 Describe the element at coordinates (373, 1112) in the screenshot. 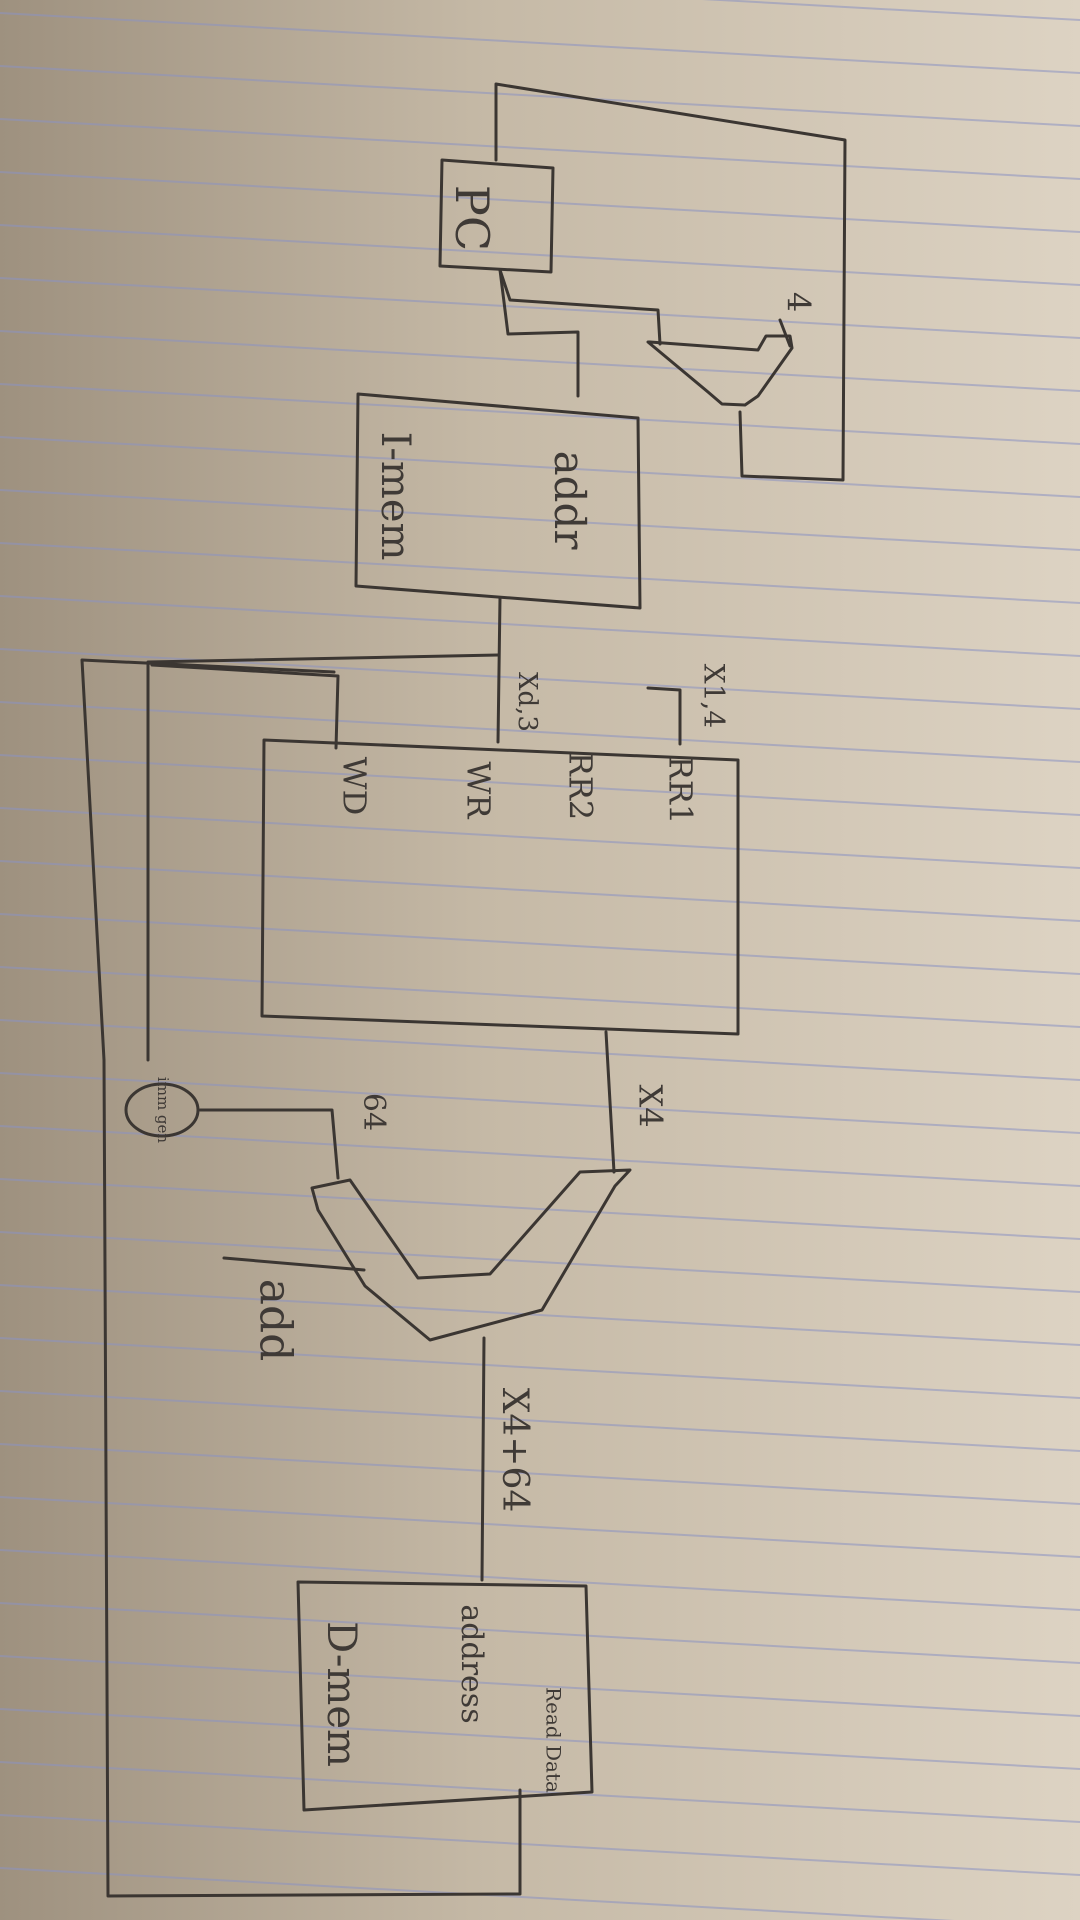

I see `alu-input-64-label: 64` at that location.